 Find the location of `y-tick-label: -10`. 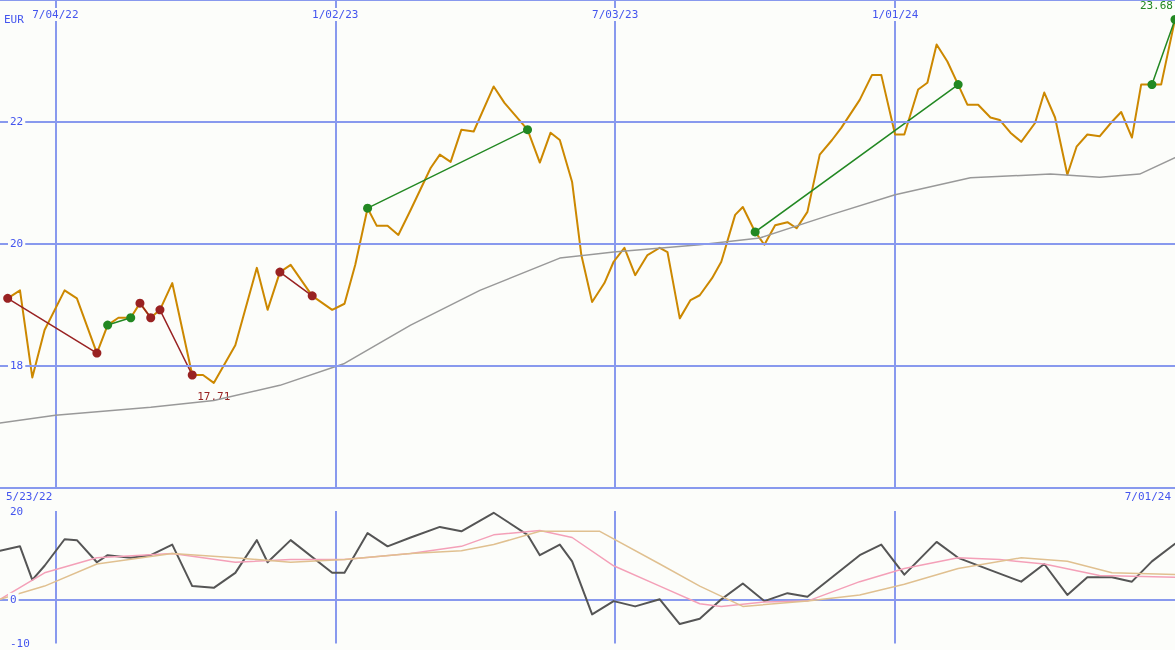

y-tick-label: -10 is located at coordinates (20, 643).